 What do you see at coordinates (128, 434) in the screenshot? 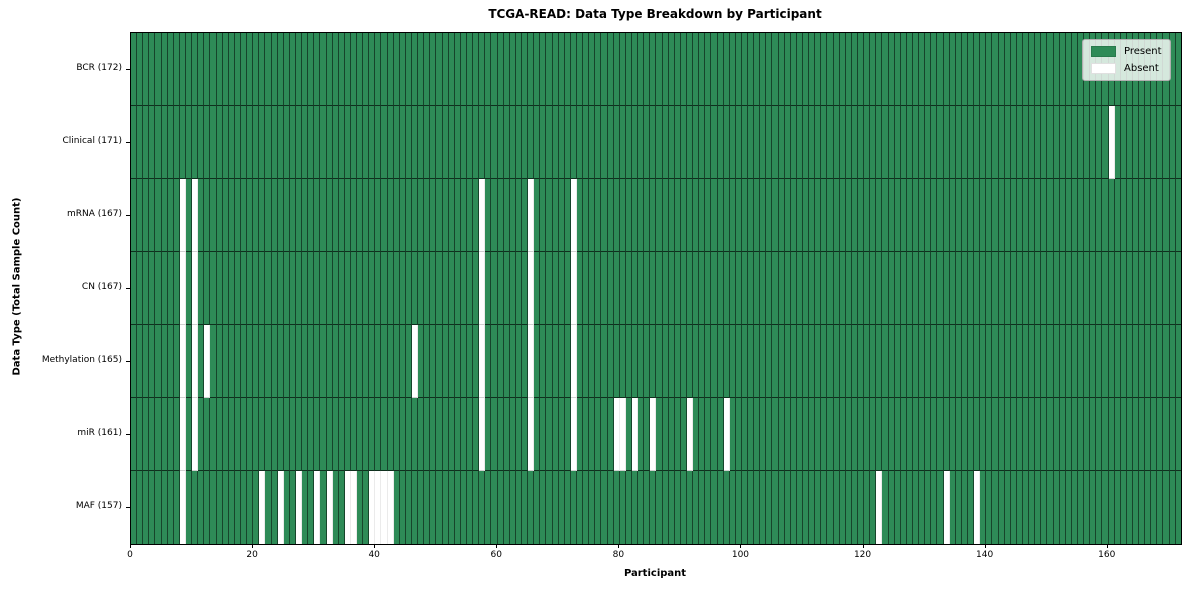
I see `y-tick-mark` at bounding box center [128, 434].